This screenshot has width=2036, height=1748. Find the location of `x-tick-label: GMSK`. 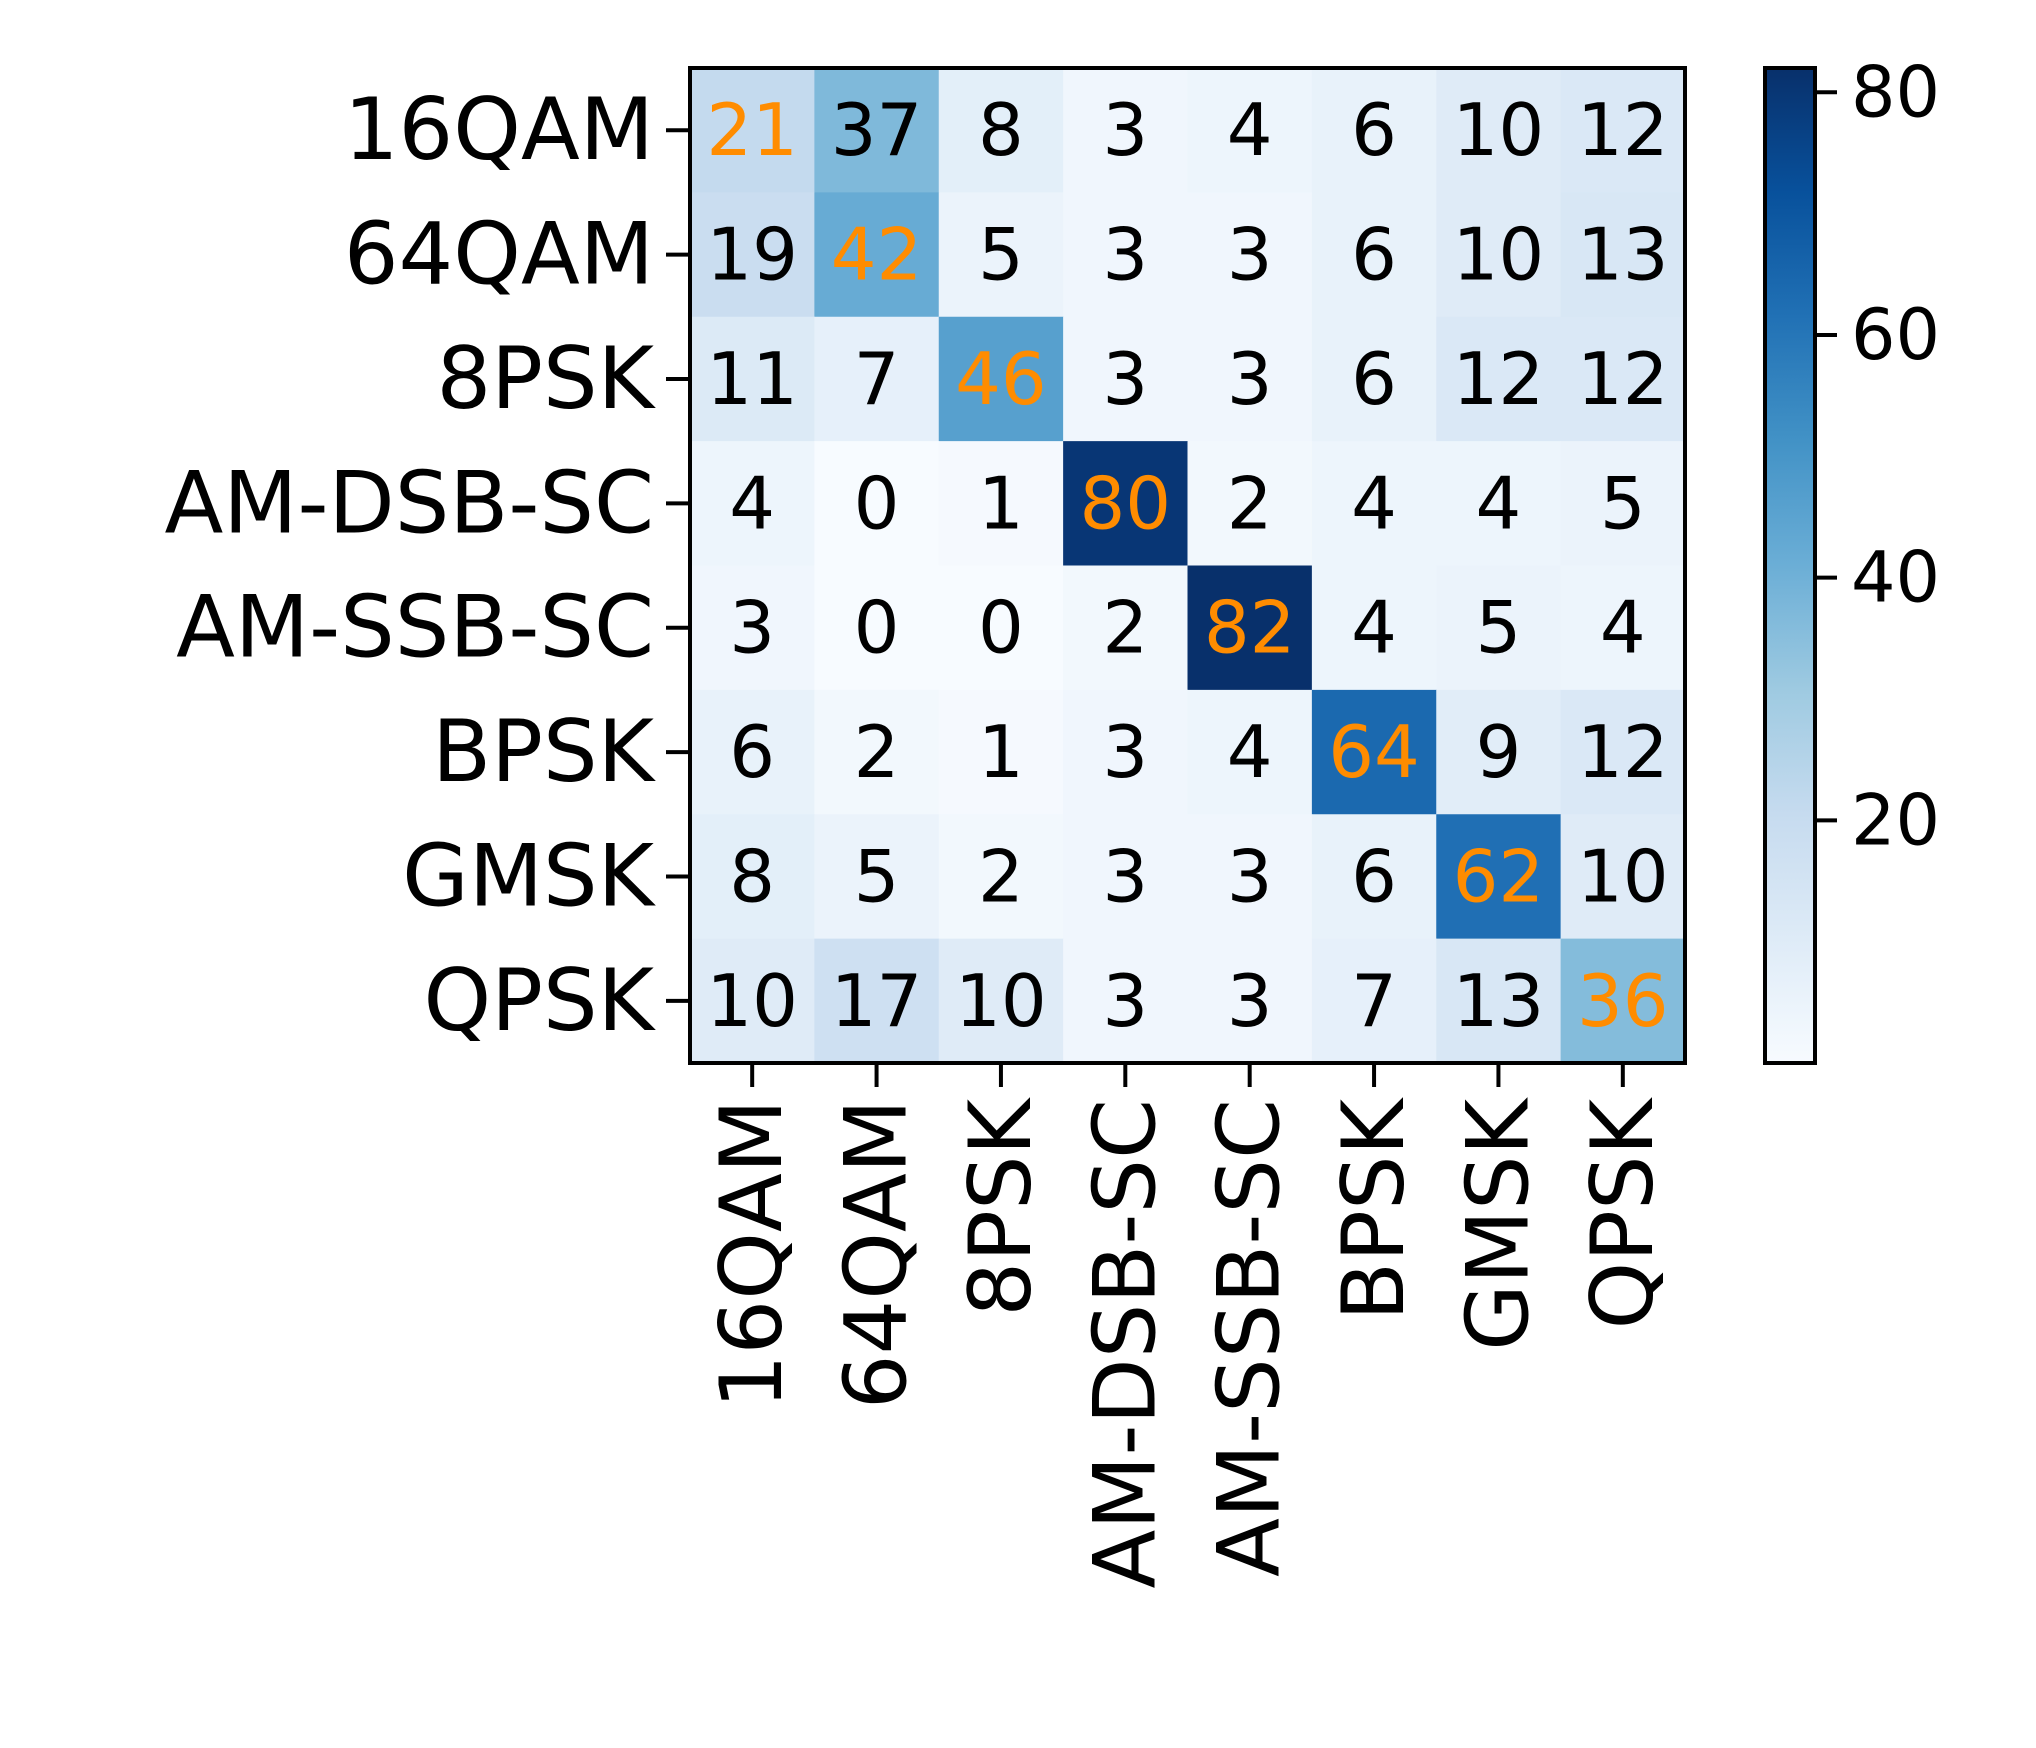

x-tick-label: GMSK is located at coordinates (1498, 1223).